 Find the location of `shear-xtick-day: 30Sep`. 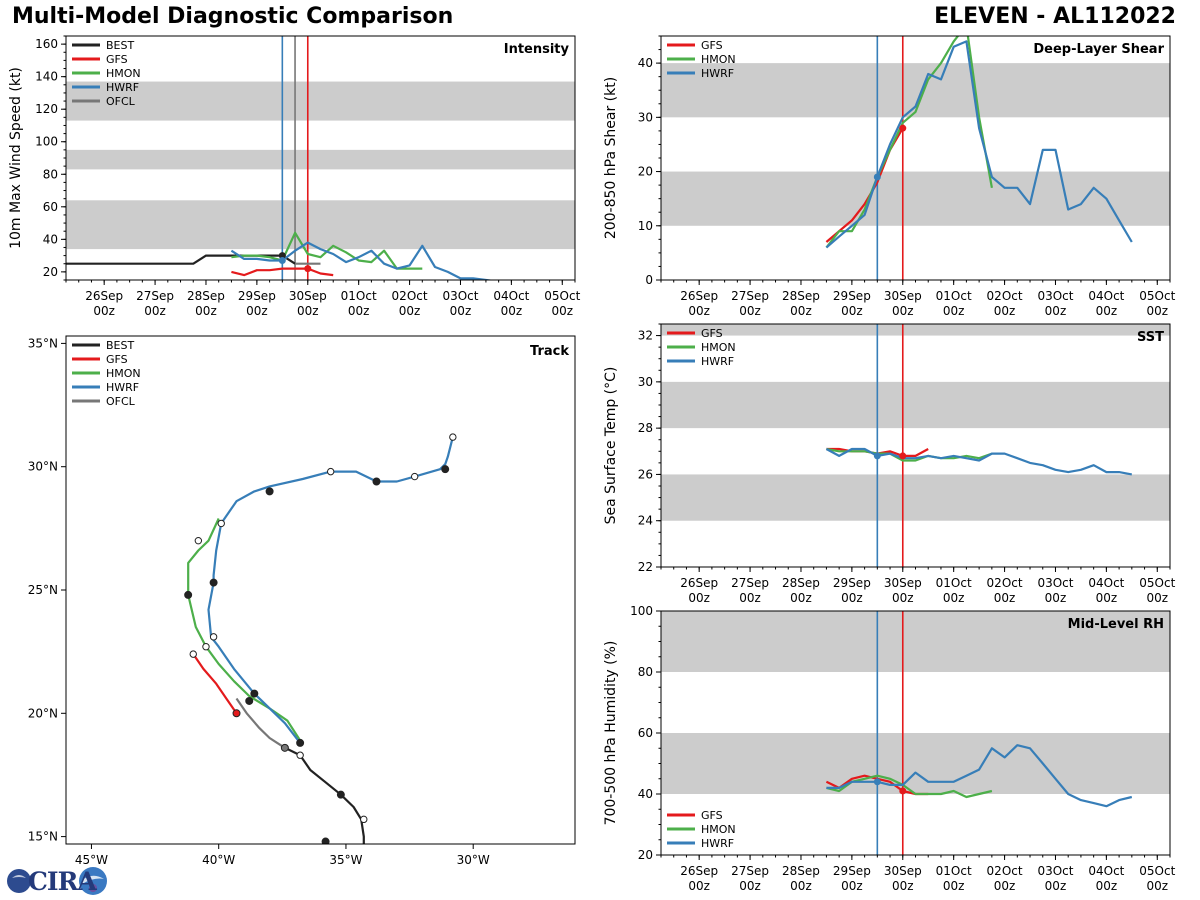

shear-xtick-day: 30Sep is located at coordinates (903, 296).